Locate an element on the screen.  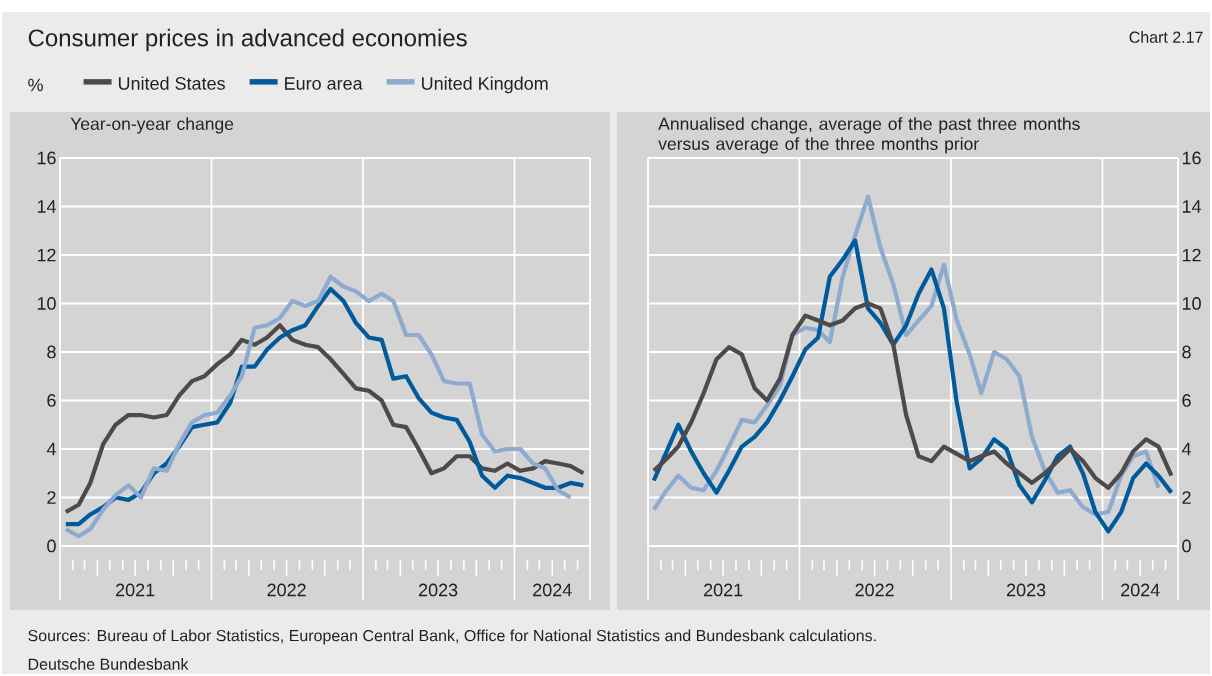
y-axis-title: % is located at coordinates (35, 85).